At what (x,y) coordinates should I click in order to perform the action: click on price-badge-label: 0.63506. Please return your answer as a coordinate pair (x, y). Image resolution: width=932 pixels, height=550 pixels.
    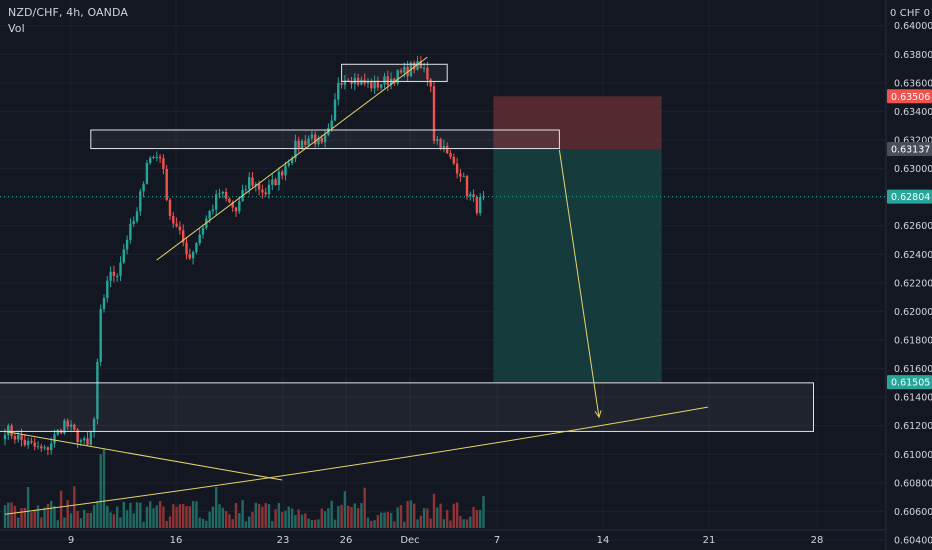
    Looking at the image, I should click on (910, 97).